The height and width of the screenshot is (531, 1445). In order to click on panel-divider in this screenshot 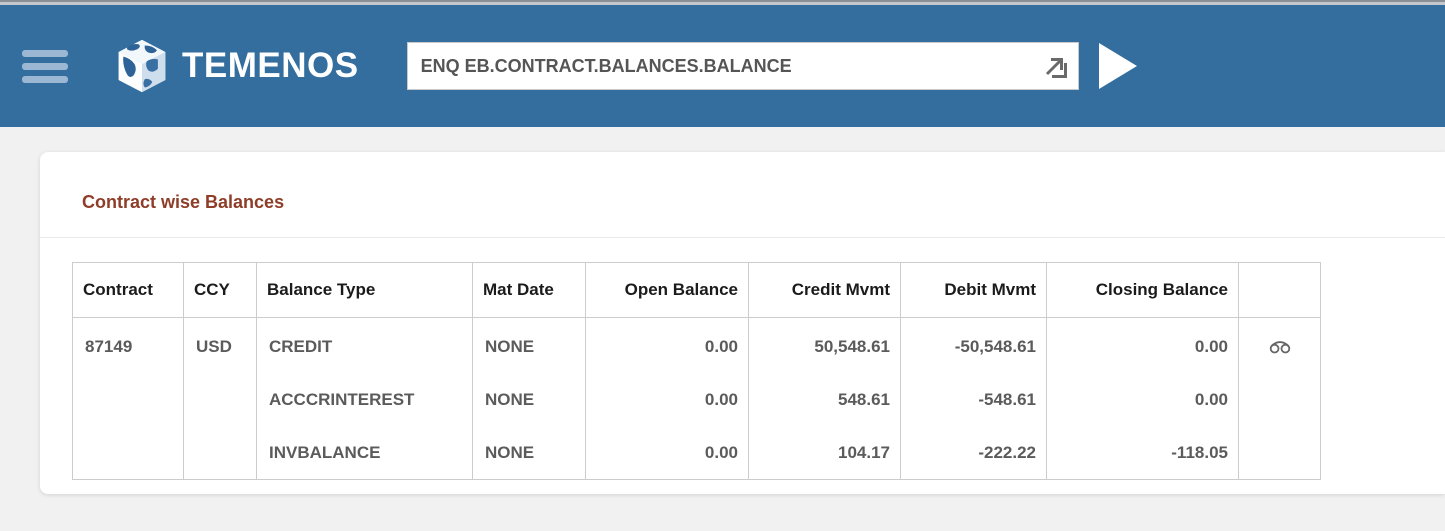, I will do `click(742, 237)`.